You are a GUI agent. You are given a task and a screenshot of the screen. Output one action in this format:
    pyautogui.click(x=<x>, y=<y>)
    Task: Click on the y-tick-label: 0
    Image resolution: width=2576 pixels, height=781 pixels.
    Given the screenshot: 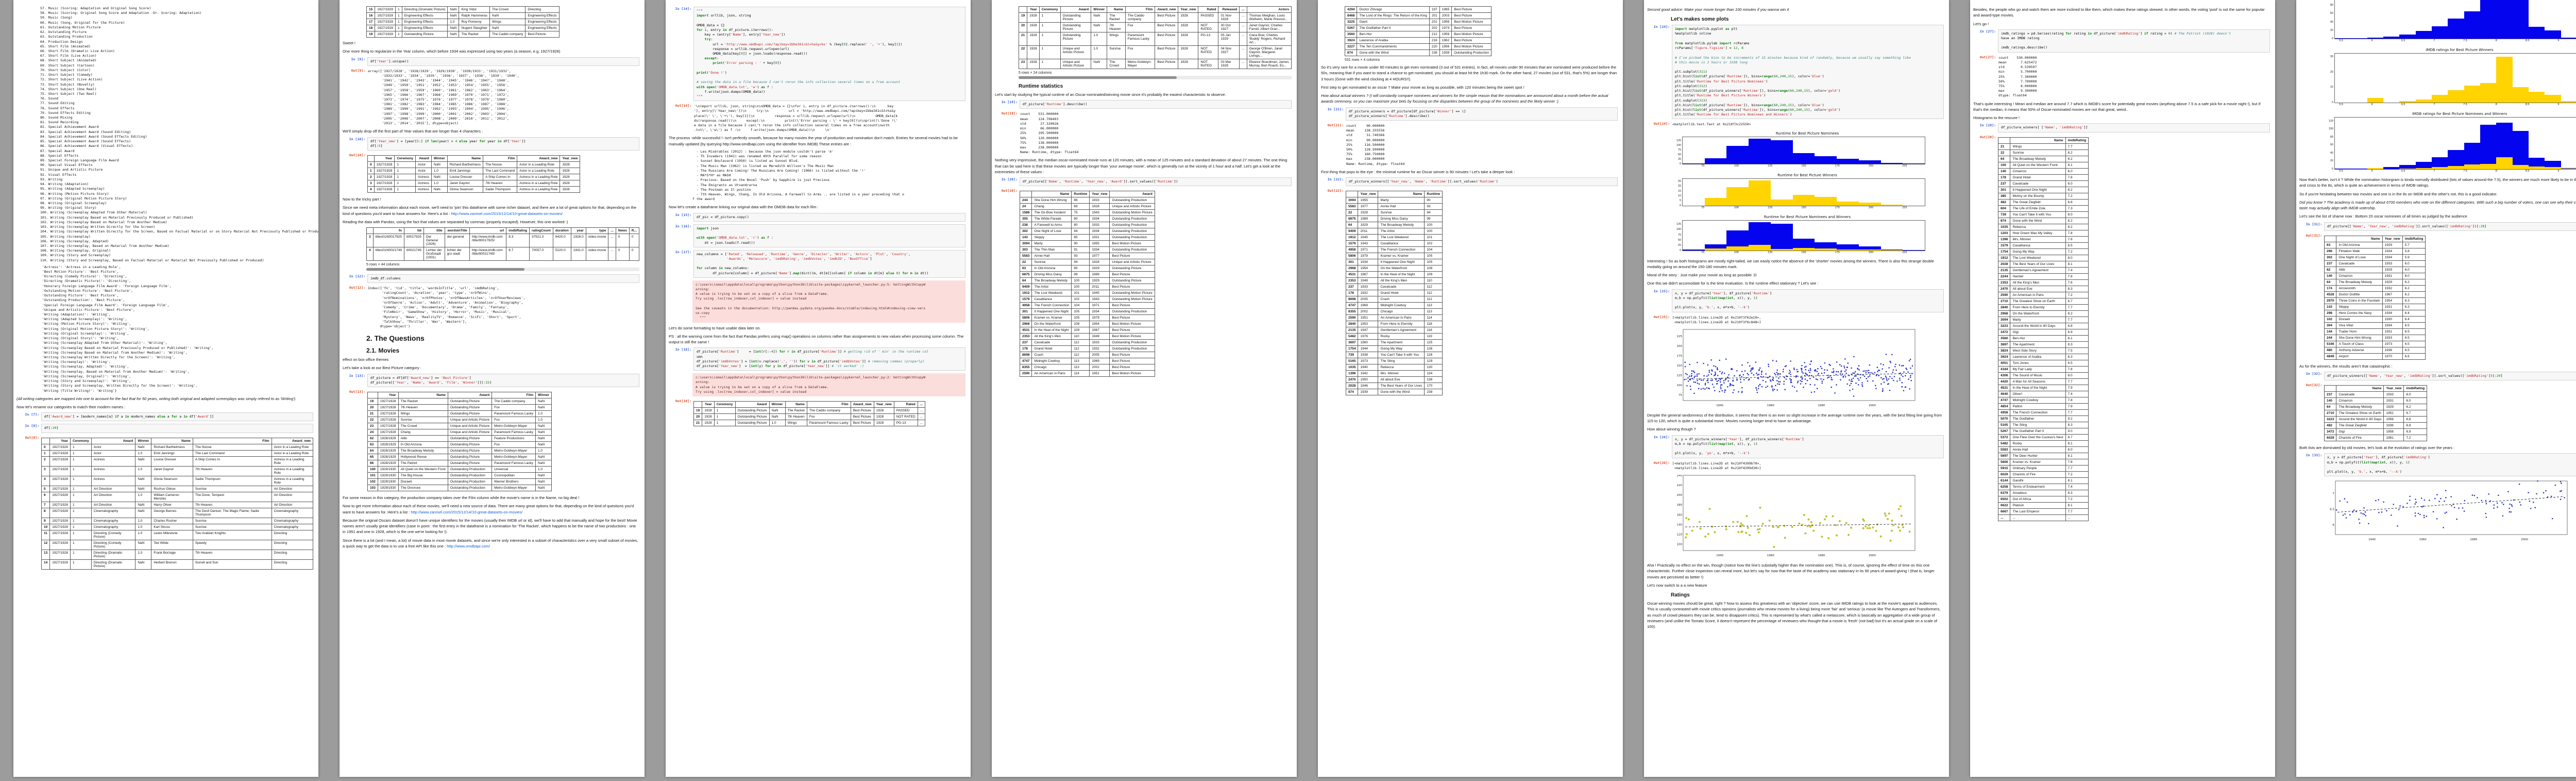 What is the action you would take?
    pyautogui.click(x=1681, y=163)
    